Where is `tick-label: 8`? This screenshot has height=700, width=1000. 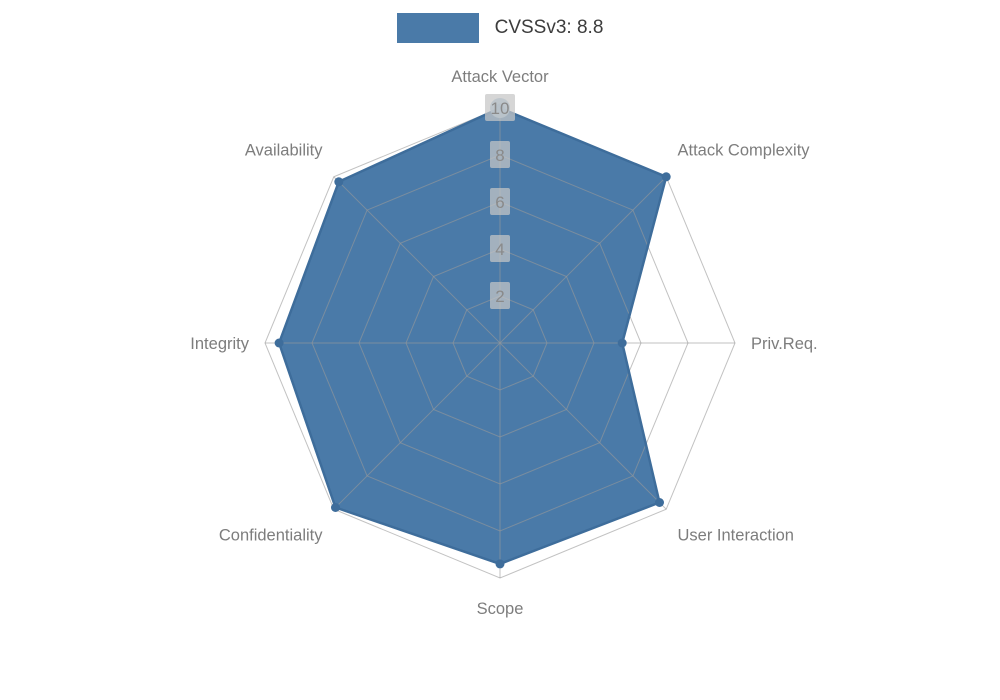
tick-label: 8 is located at coordinates (499, 155).